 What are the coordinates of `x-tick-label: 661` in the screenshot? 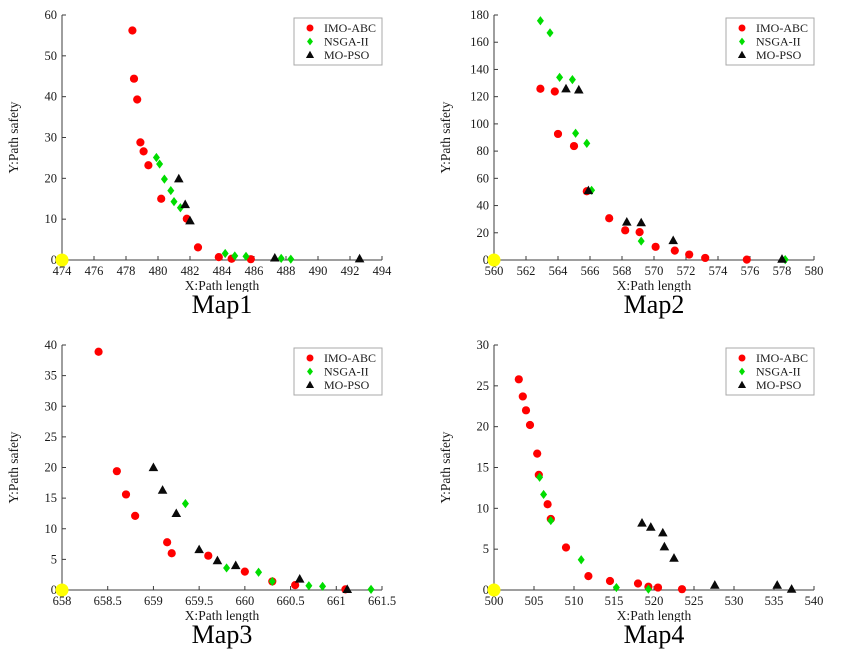 It's located at (336, 601).